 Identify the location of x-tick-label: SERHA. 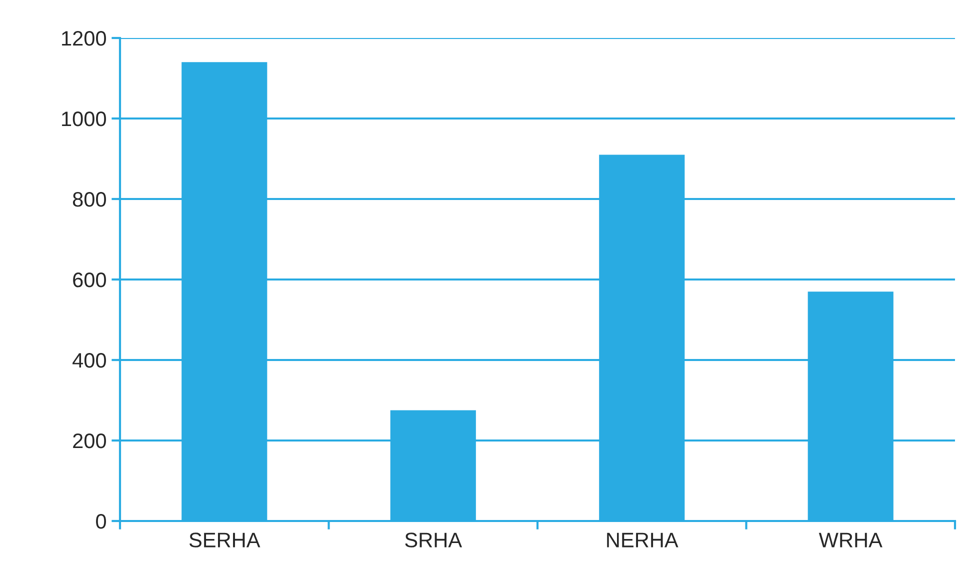
(224, 540).